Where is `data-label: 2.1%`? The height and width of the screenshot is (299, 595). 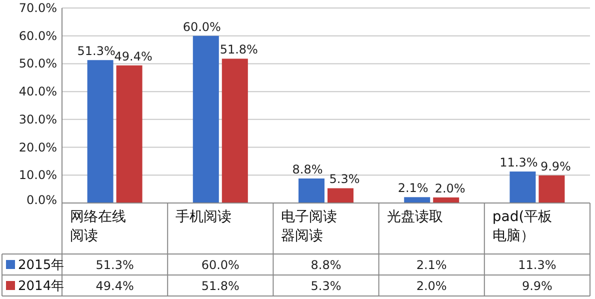 data-label: 2.1% is located at coordinates (431, 265).